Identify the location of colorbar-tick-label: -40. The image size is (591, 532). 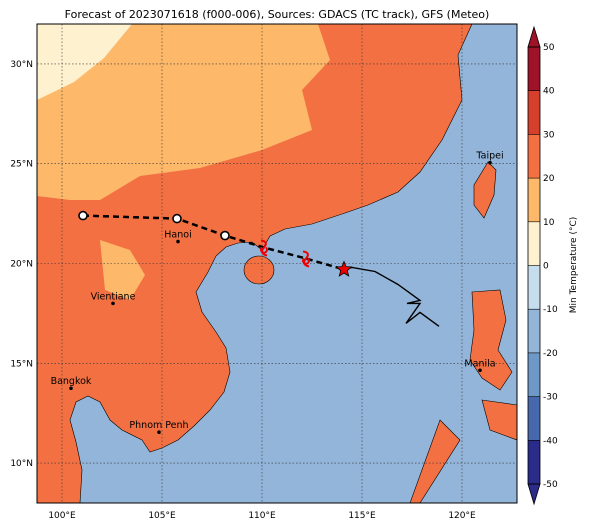
(550, 441).